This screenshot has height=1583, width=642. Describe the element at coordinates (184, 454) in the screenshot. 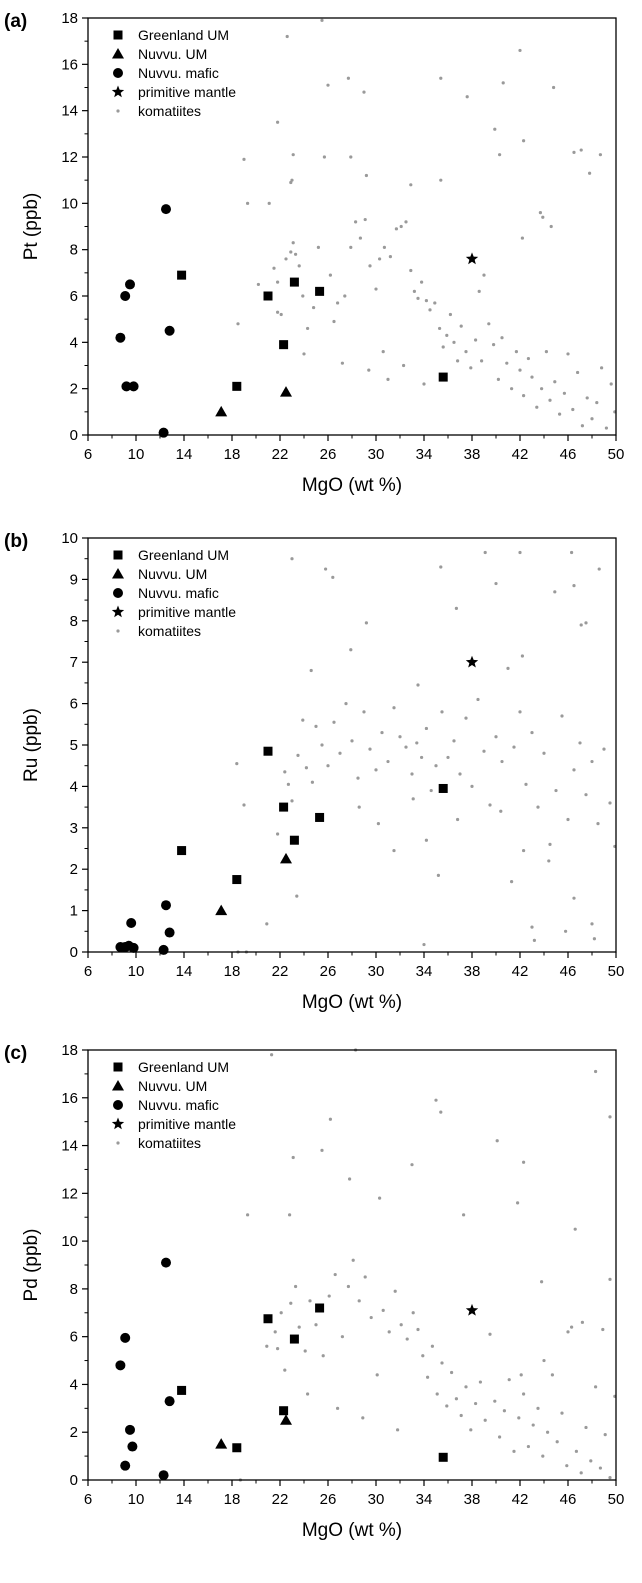

I see `x-tick-label: 14` at that location.